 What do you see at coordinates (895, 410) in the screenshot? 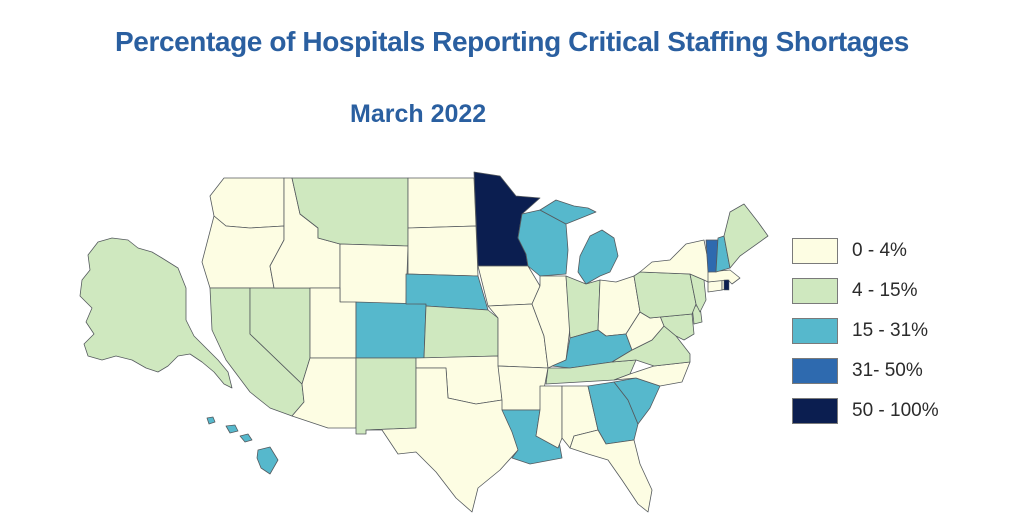
I see `legend-label-50-100: 50 - 100%` at bounding box center [895, 410].